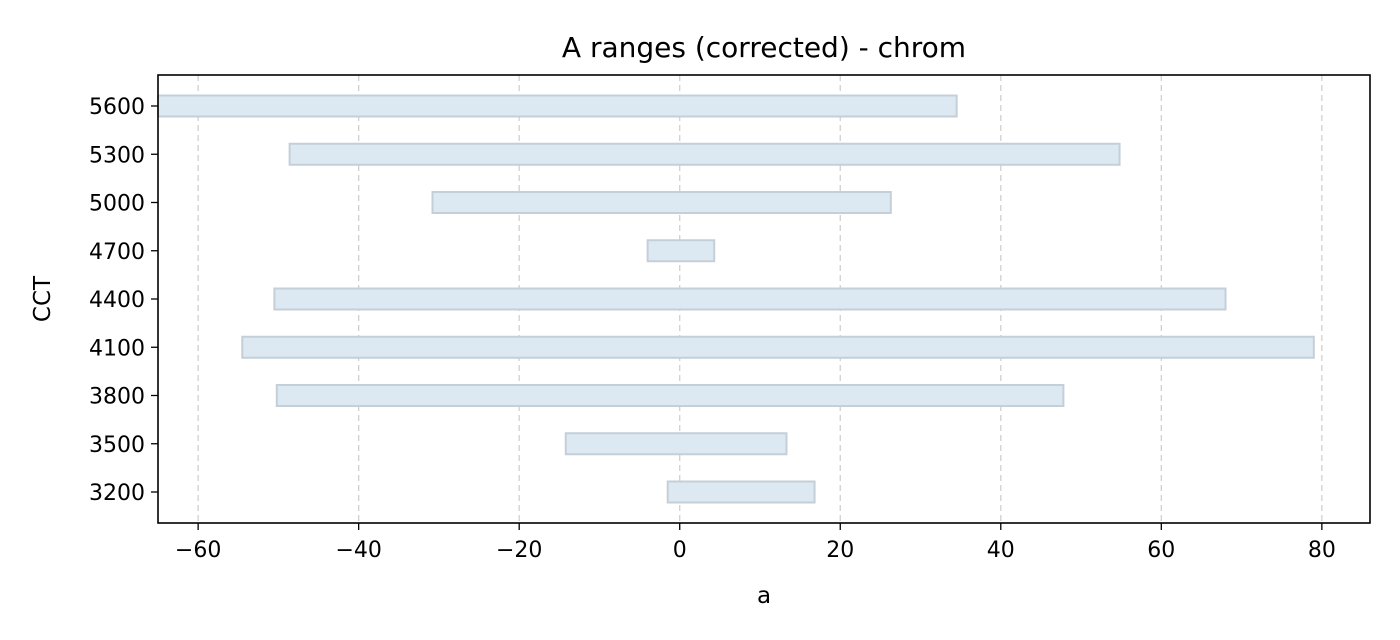 The image size is (1400, 640). What do you see at coordinates (840, 550) in the screenshot?
I see `x-tick-label: 20` at bounding box center [840, 550].